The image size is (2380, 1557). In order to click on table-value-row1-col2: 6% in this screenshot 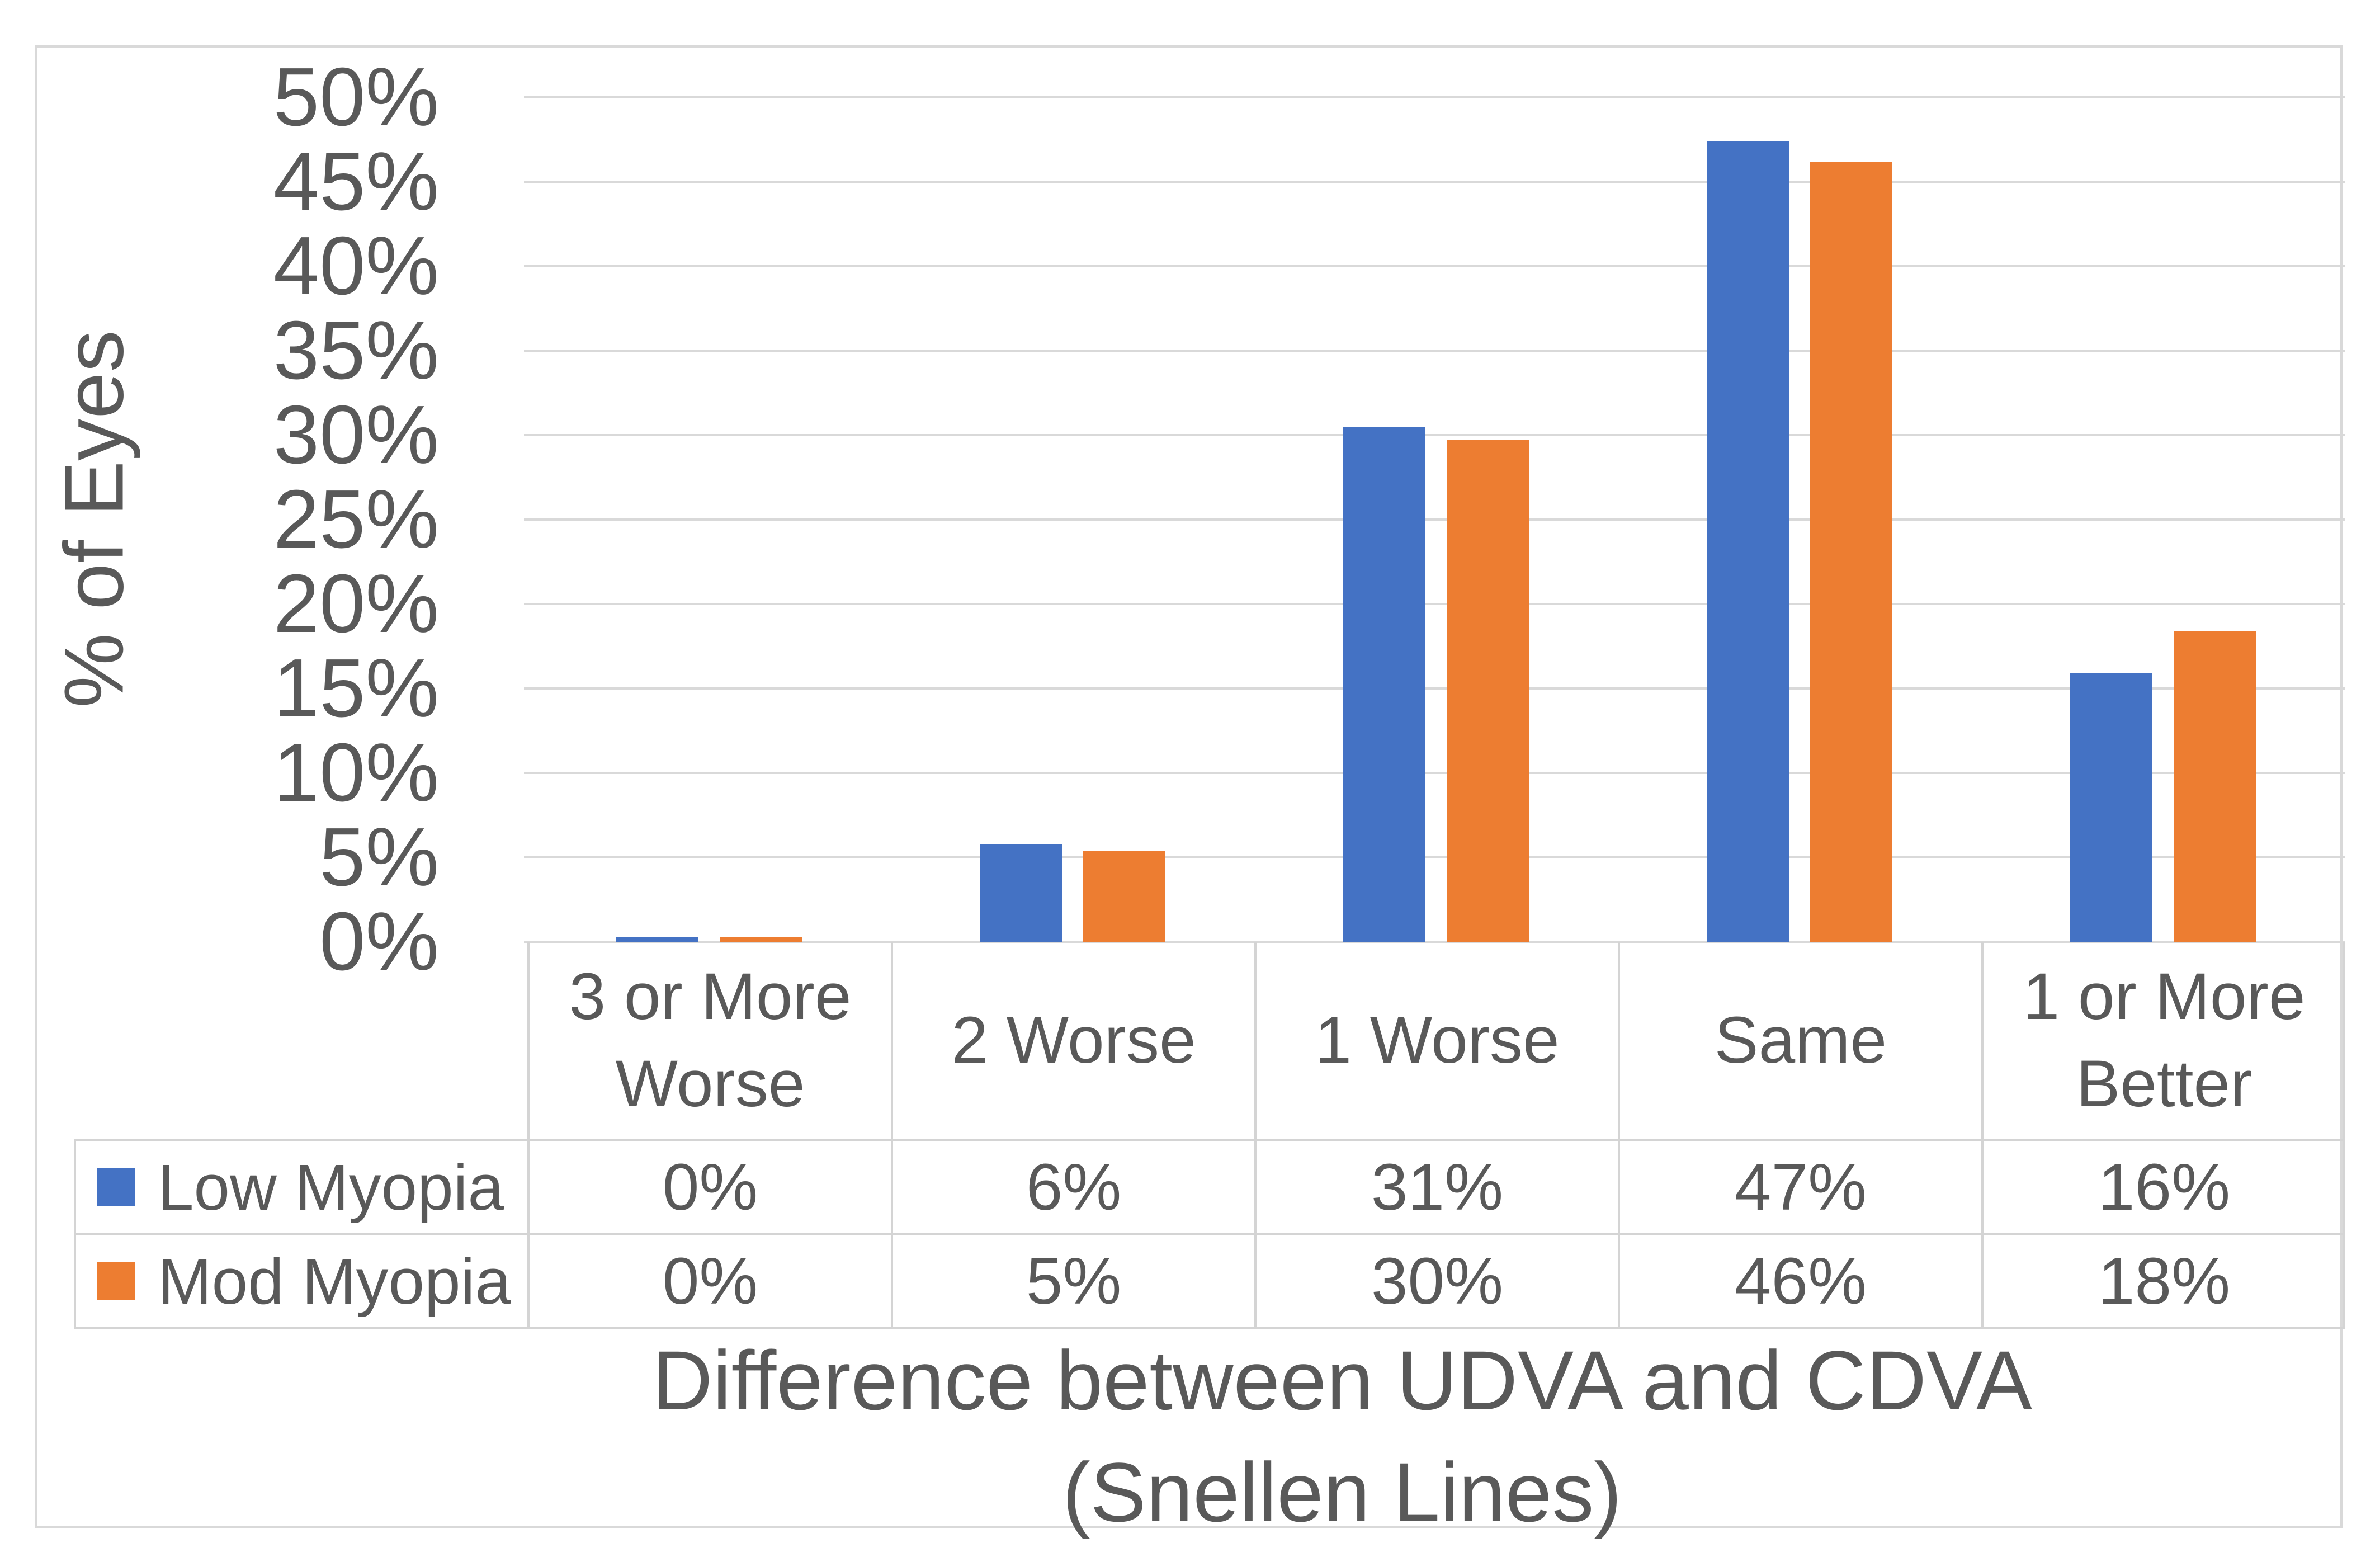, I will do `click(1072, 1186)`.